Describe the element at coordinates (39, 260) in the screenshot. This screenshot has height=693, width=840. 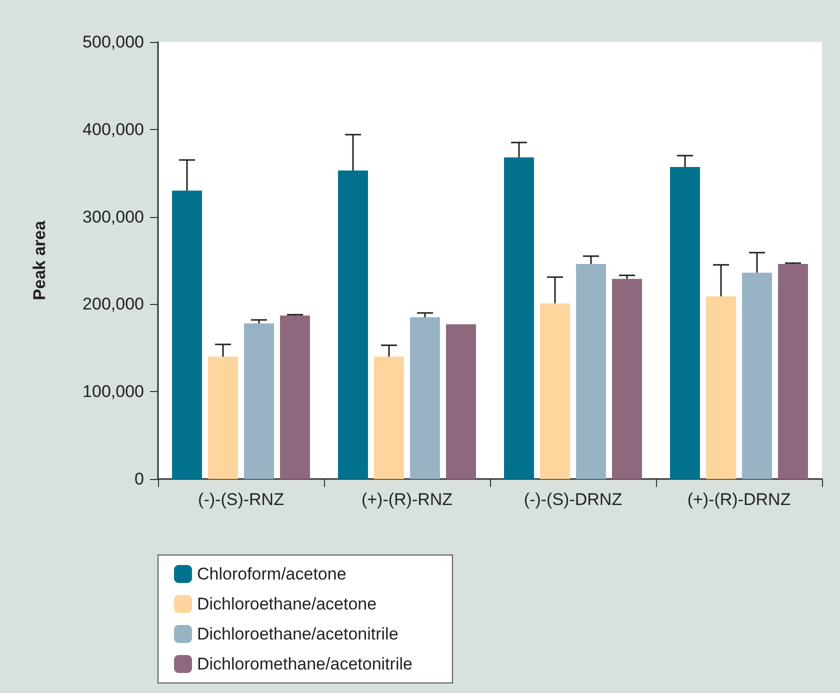
I see `y-axis-title: Peak area` at that location.